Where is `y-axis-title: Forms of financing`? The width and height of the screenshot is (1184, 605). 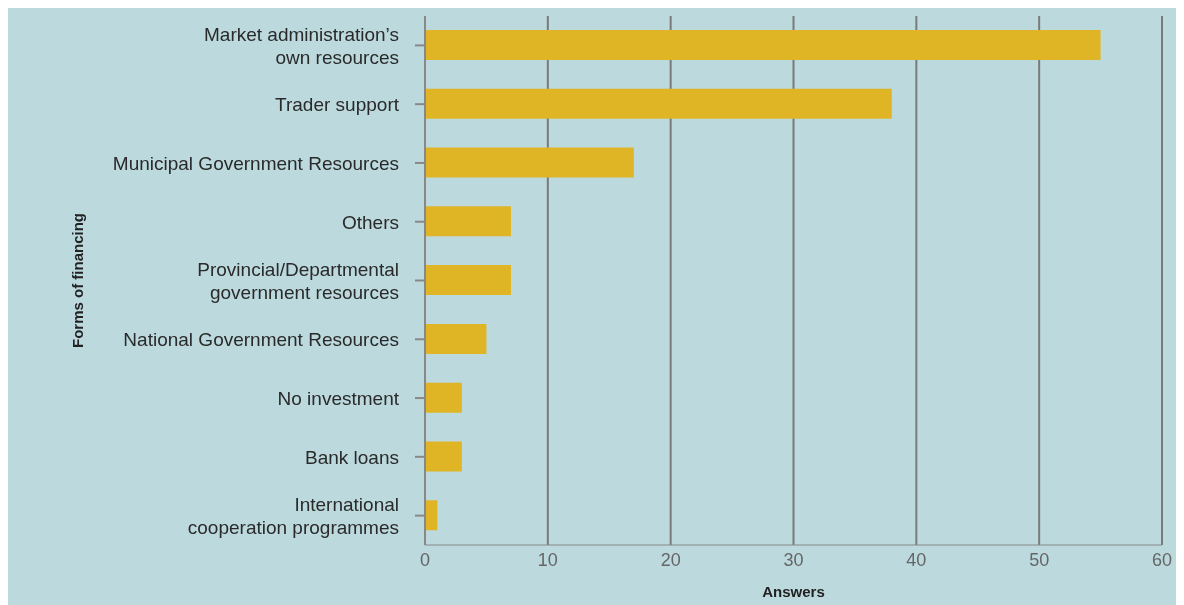
y-axis-title: Forms of financing is located at coordinates (78, 280).